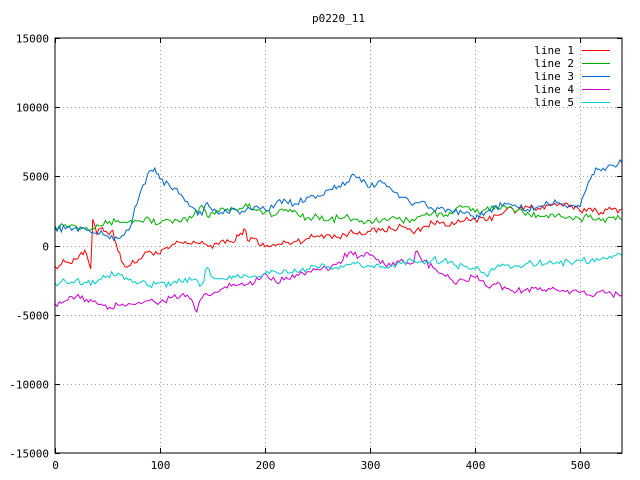 The width and height of the screenshot is (640, 480). I want to click on y-tick-label: -15000, so click(29, 454).